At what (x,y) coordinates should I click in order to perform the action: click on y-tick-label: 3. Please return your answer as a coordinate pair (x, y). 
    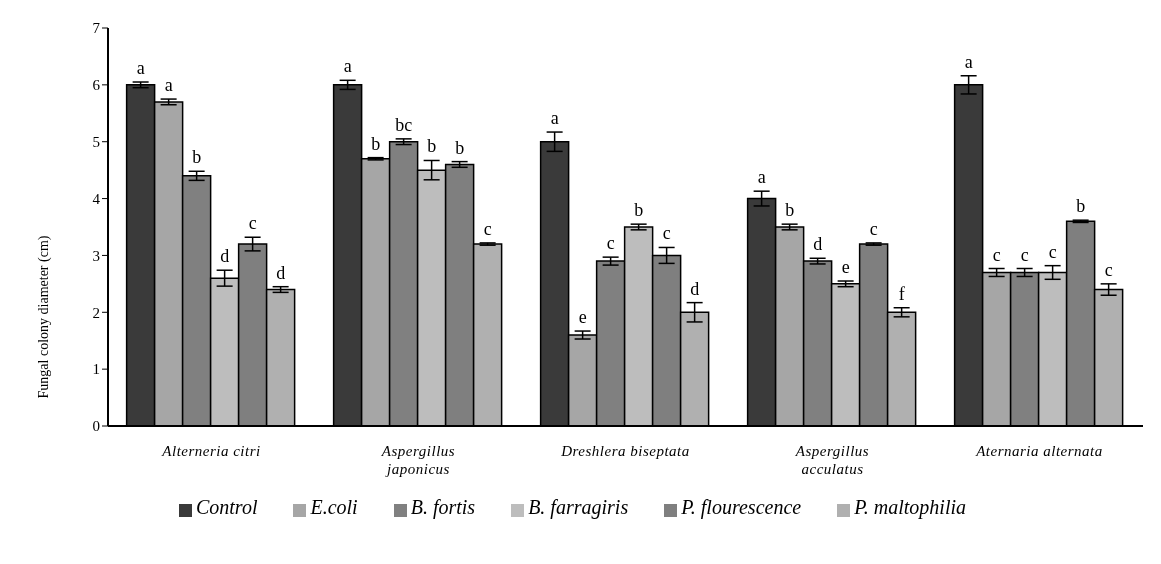
    Looking at the image, I should click on (96, 255).